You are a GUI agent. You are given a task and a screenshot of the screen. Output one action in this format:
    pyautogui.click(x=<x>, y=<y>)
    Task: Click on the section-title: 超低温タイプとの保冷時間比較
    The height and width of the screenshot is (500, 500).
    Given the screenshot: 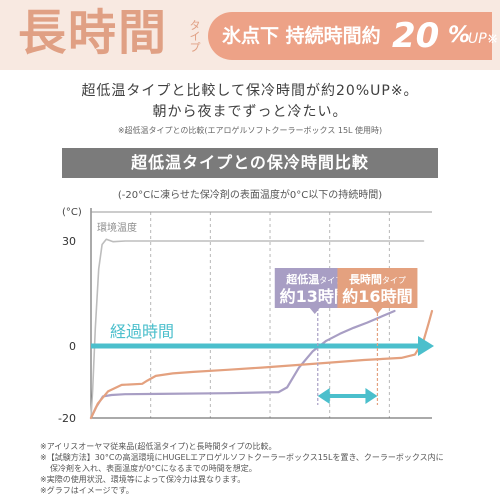 What is the action you would take?
    pyautogui.click(x=250, y=162)
    